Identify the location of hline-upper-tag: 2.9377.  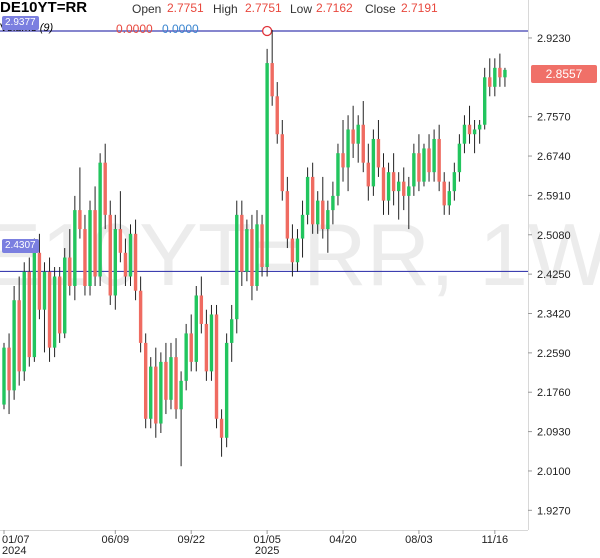
(20, 23).